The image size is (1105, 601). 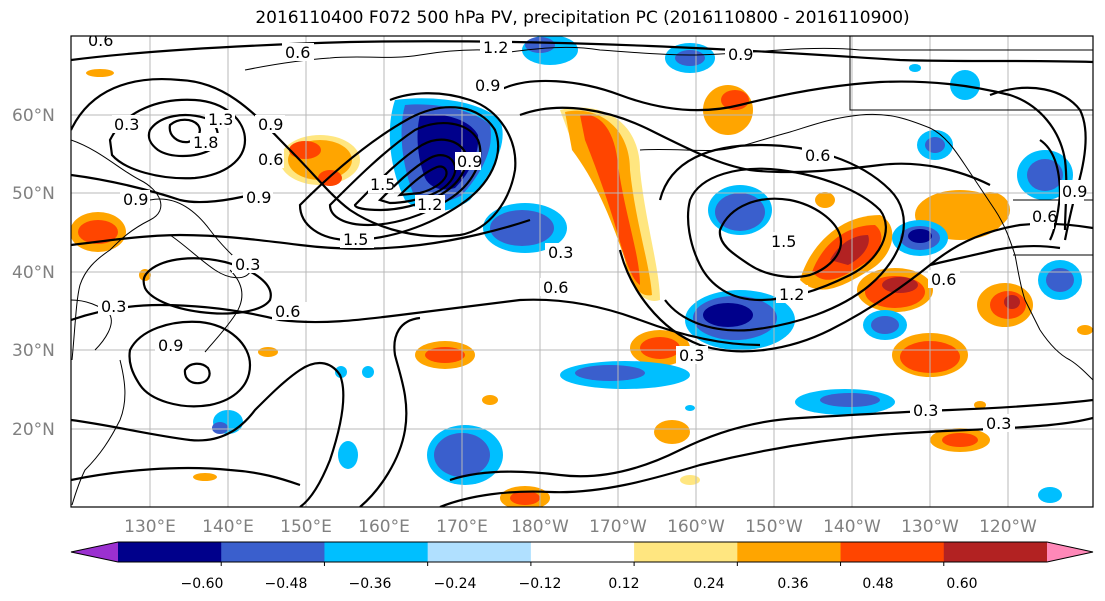 What do you see at coordinates (1070, 552) in the screenshot?
I see `colorbar-extend-high` at bounding box center [1070, 552].